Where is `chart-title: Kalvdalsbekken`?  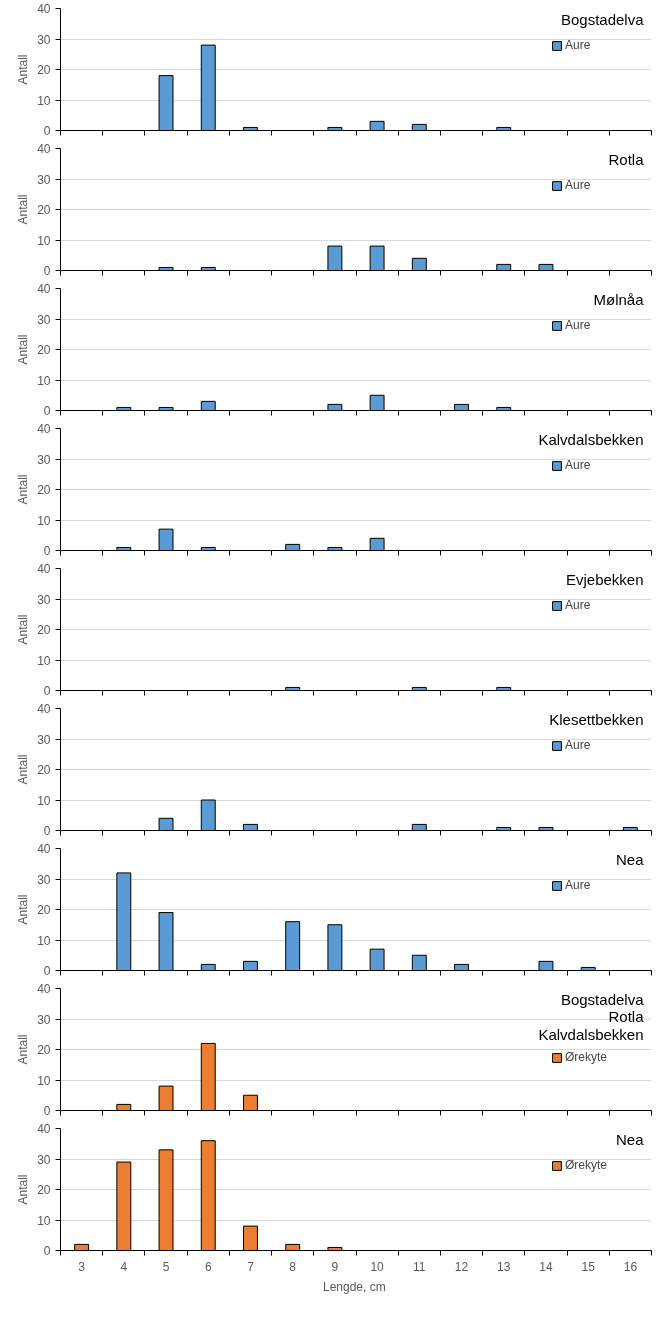 chart-title: Kalvdalsbekken is located at coordinates (591, 439).